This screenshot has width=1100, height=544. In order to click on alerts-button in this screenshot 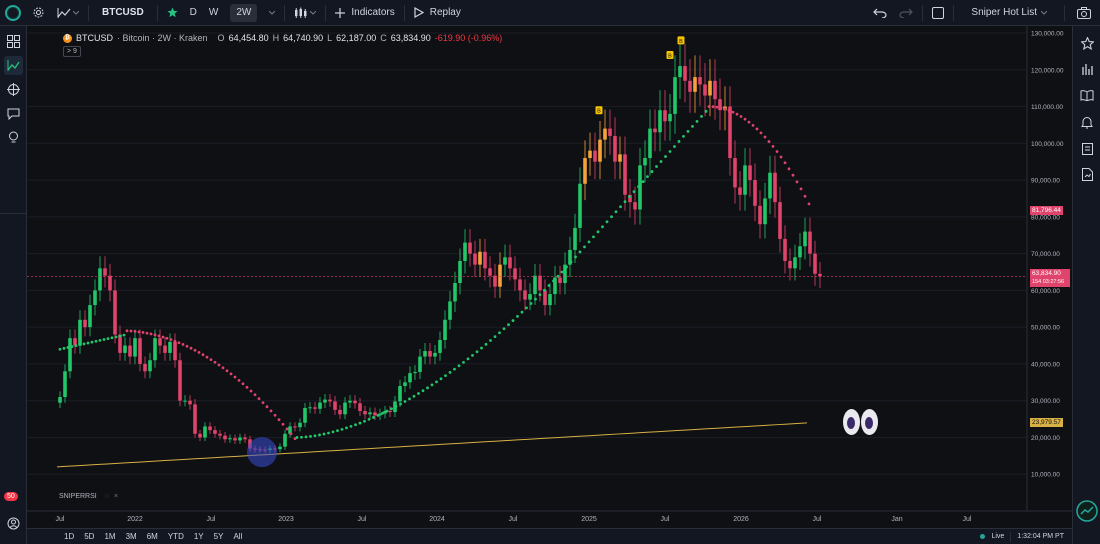, I will do `click(1087, 122)`.